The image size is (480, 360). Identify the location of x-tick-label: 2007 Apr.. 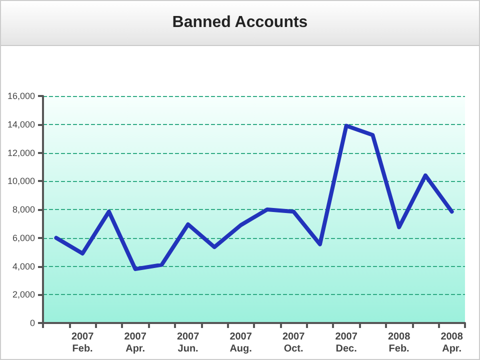
(135, 343).